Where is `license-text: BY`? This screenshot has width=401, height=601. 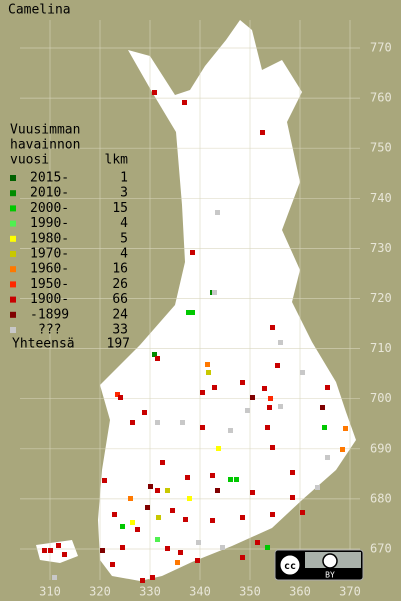
license-text: BY is located at coordinates (330, 575).